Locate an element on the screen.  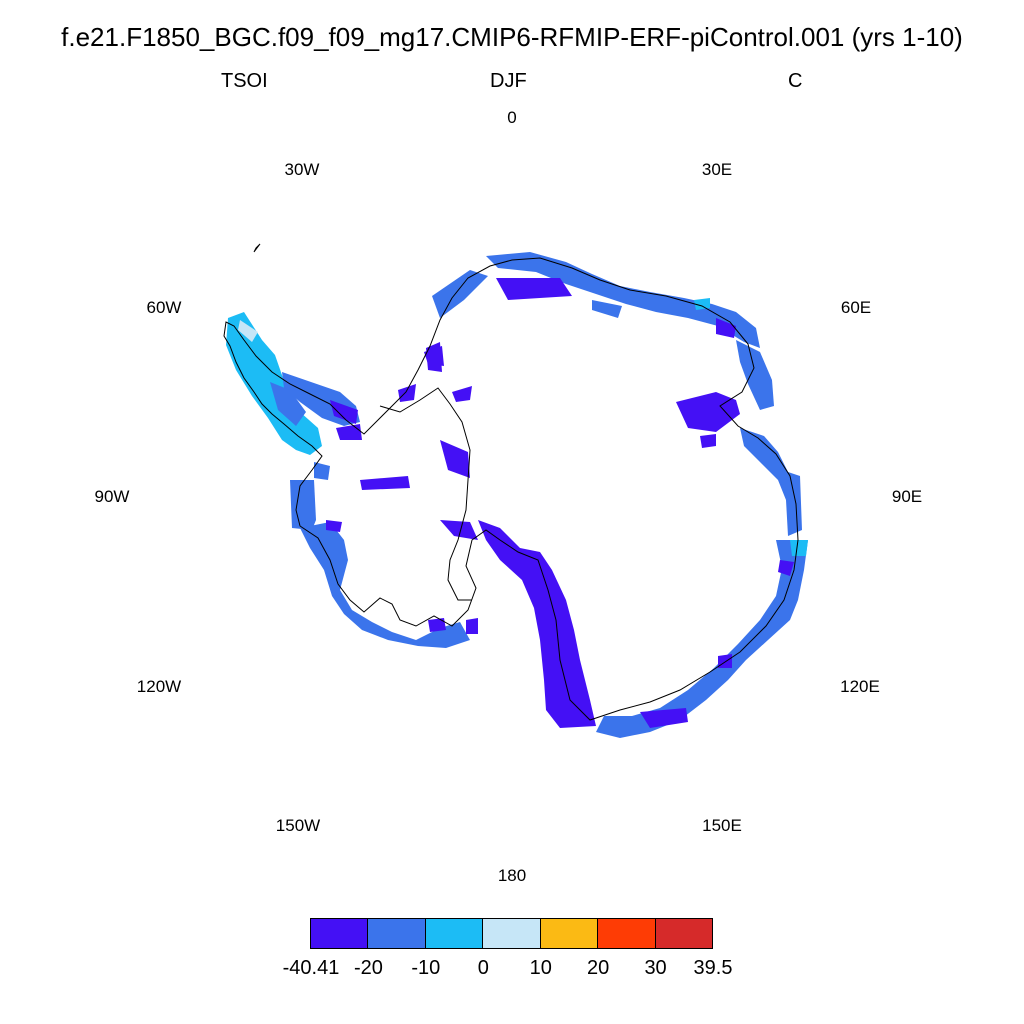
colorbar-label: -40.41 is located at coordinates (311, 968).